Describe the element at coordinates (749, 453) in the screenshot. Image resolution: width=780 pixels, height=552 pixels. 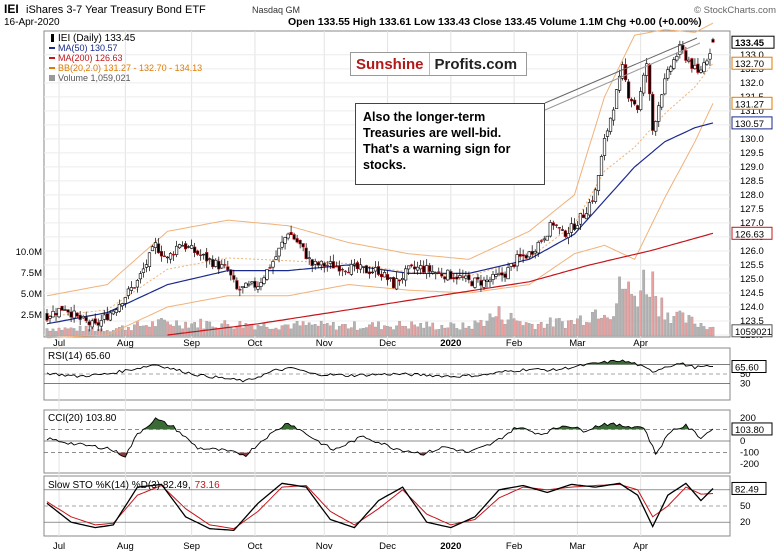
I see `cci-tick-label: -100` at that location.